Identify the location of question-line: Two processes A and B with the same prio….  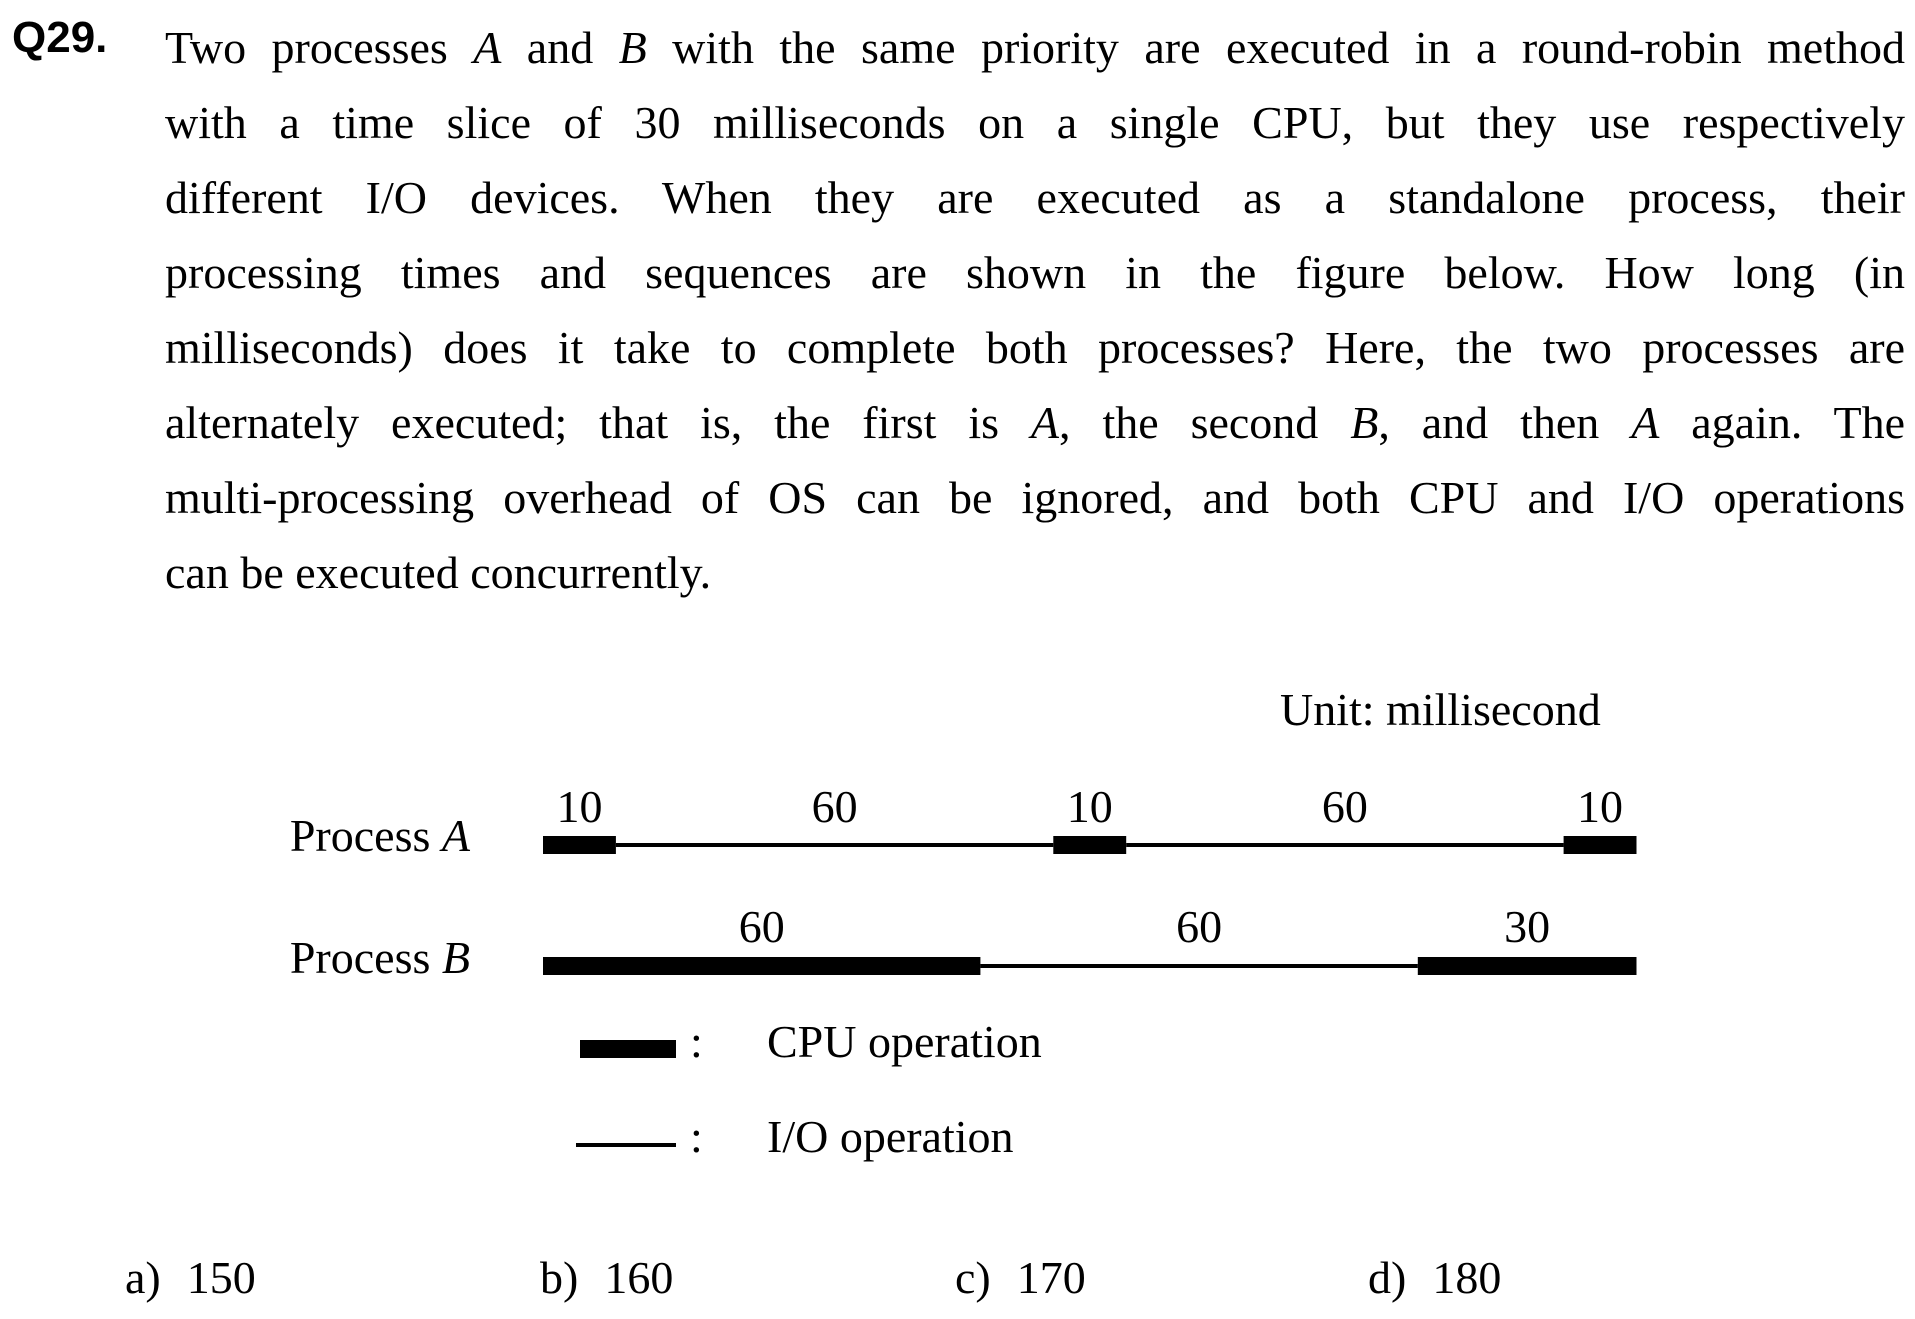
(1035, 47).